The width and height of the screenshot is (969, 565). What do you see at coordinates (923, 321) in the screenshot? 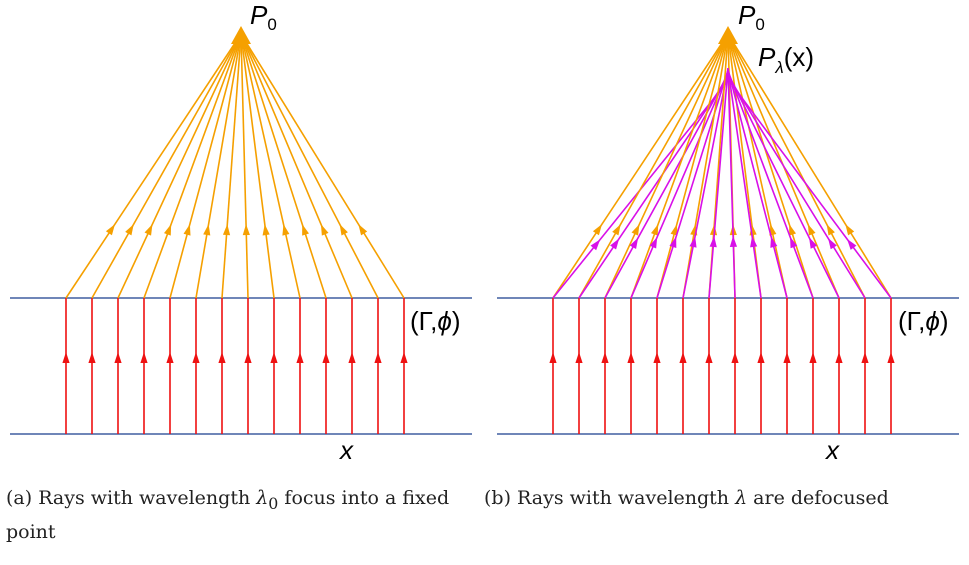
I see `surface-label-b: (Γ,ϕ)` at bounding box center [923, 321].